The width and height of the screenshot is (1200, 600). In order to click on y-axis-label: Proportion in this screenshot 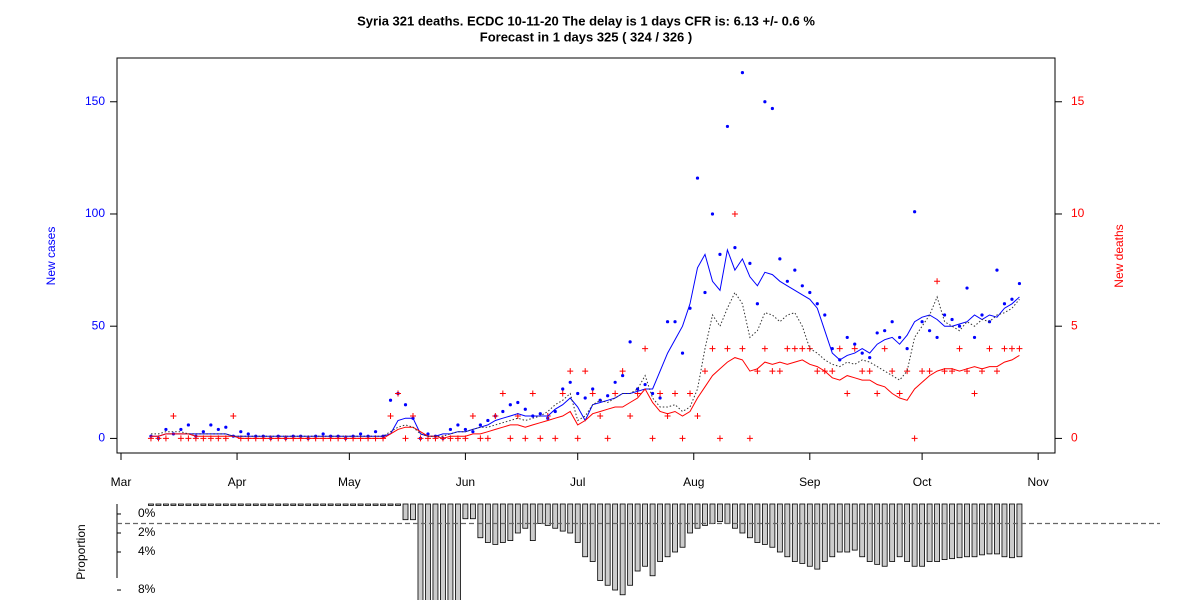, I will do `click(81, 551)`.